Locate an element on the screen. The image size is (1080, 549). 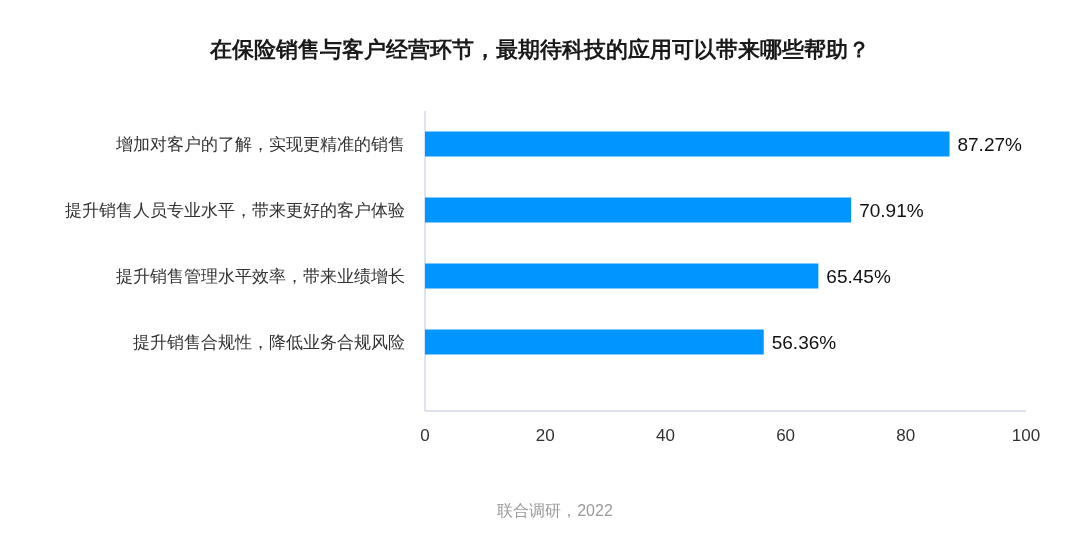
category-label: 提升销售人员专业水平，带来更好的客户体验 is located at coordinates (235, 210).